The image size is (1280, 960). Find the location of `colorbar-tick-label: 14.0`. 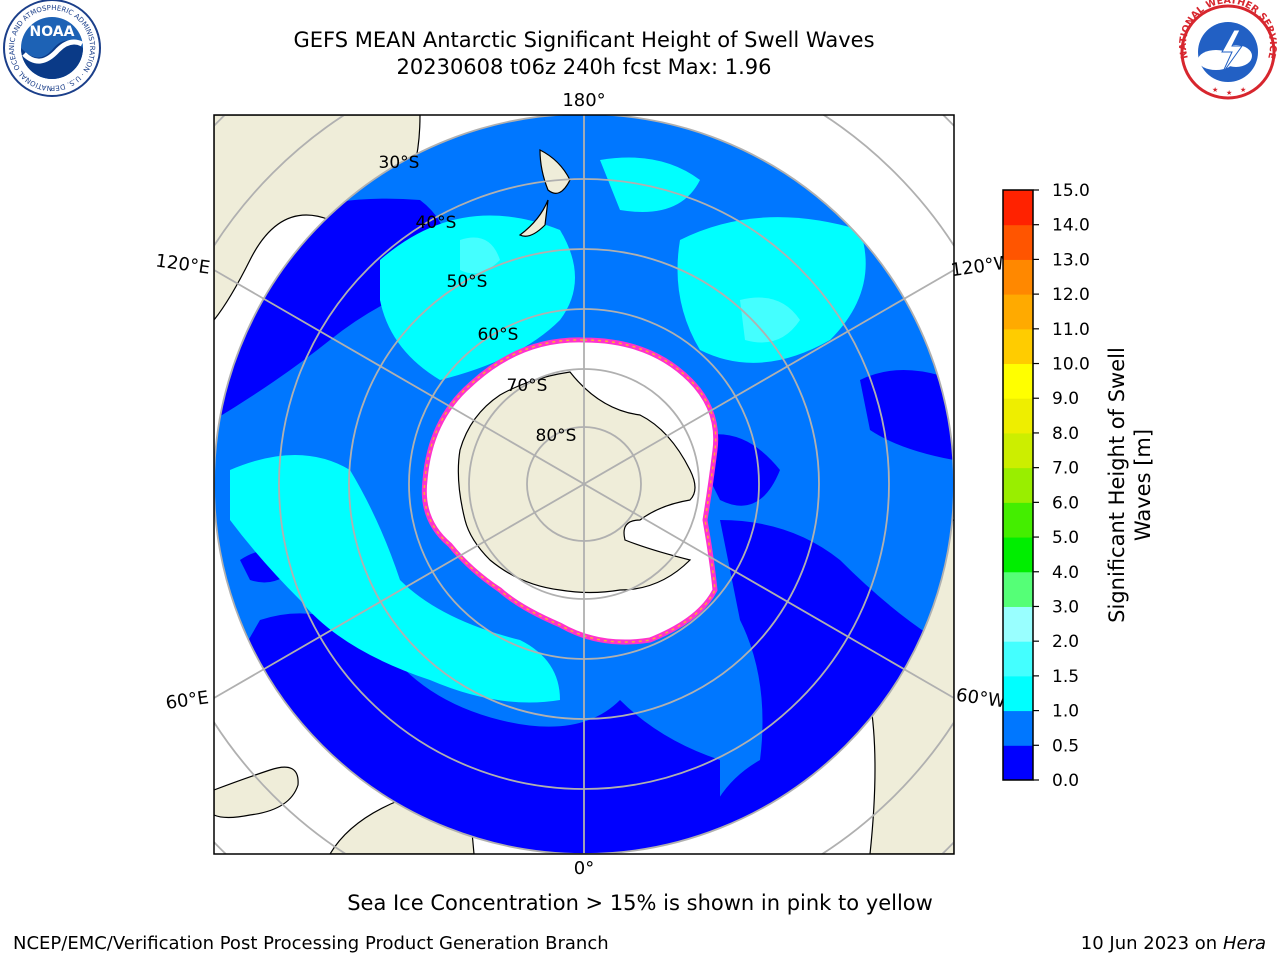

colorbar-tick-label: 14.0 is located at coordinates (1071, 226).